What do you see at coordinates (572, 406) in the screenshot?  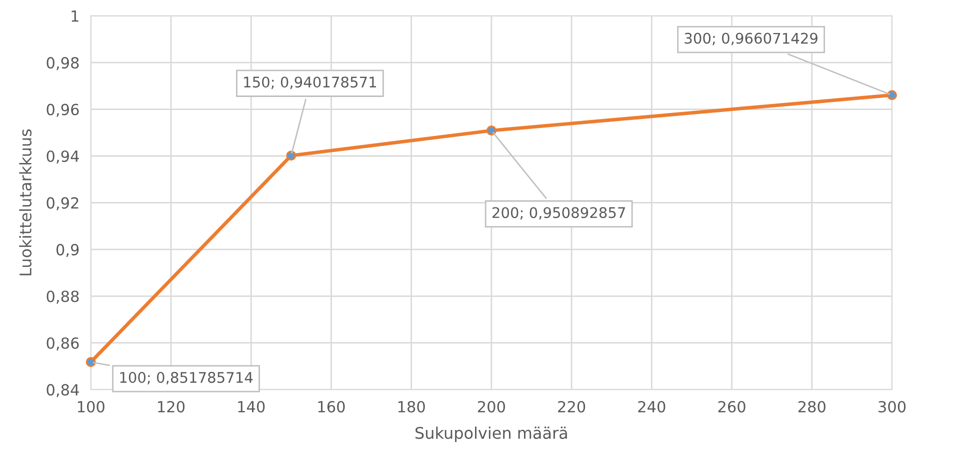 I see `x-tick-label: 220` at bounding box center [572, 406].